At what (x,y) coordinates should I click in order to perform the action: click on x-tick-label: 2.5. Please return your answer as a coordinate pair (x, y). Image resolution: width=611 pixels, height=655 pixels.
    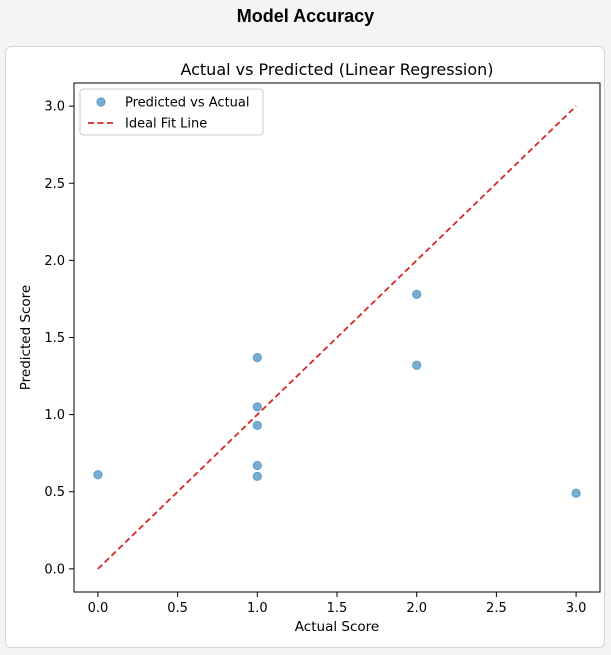
    Looking at the image, I should click on (496, 608).